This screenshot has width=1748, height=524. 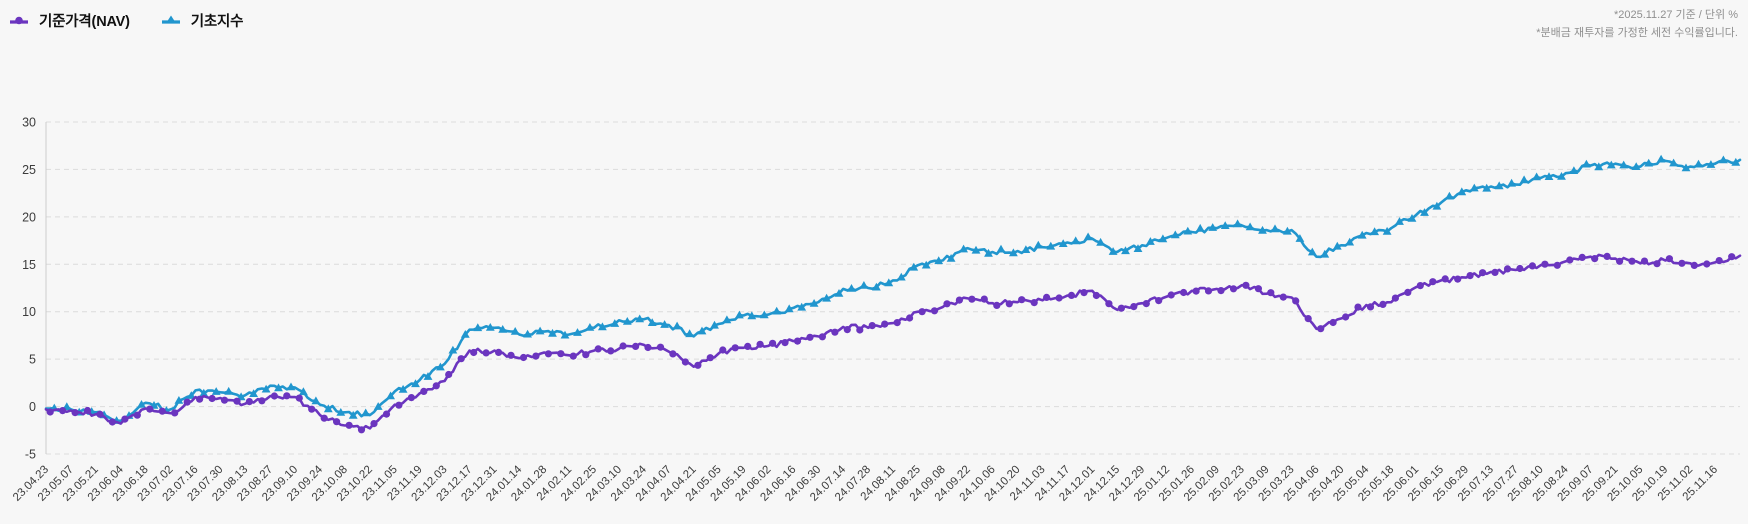 I want to click on svg-text: 25, so click(x=29, y=170).